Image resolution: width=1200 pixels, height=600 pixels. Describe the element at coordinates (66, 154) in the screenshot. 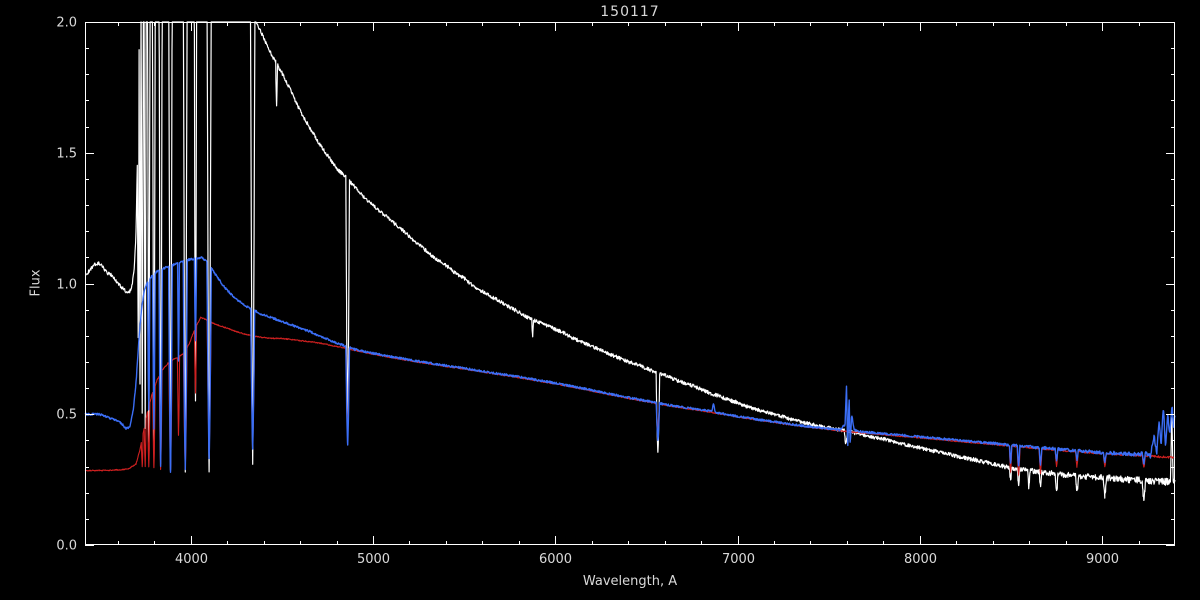

I see `y-tick-label: 1.5` at that location.